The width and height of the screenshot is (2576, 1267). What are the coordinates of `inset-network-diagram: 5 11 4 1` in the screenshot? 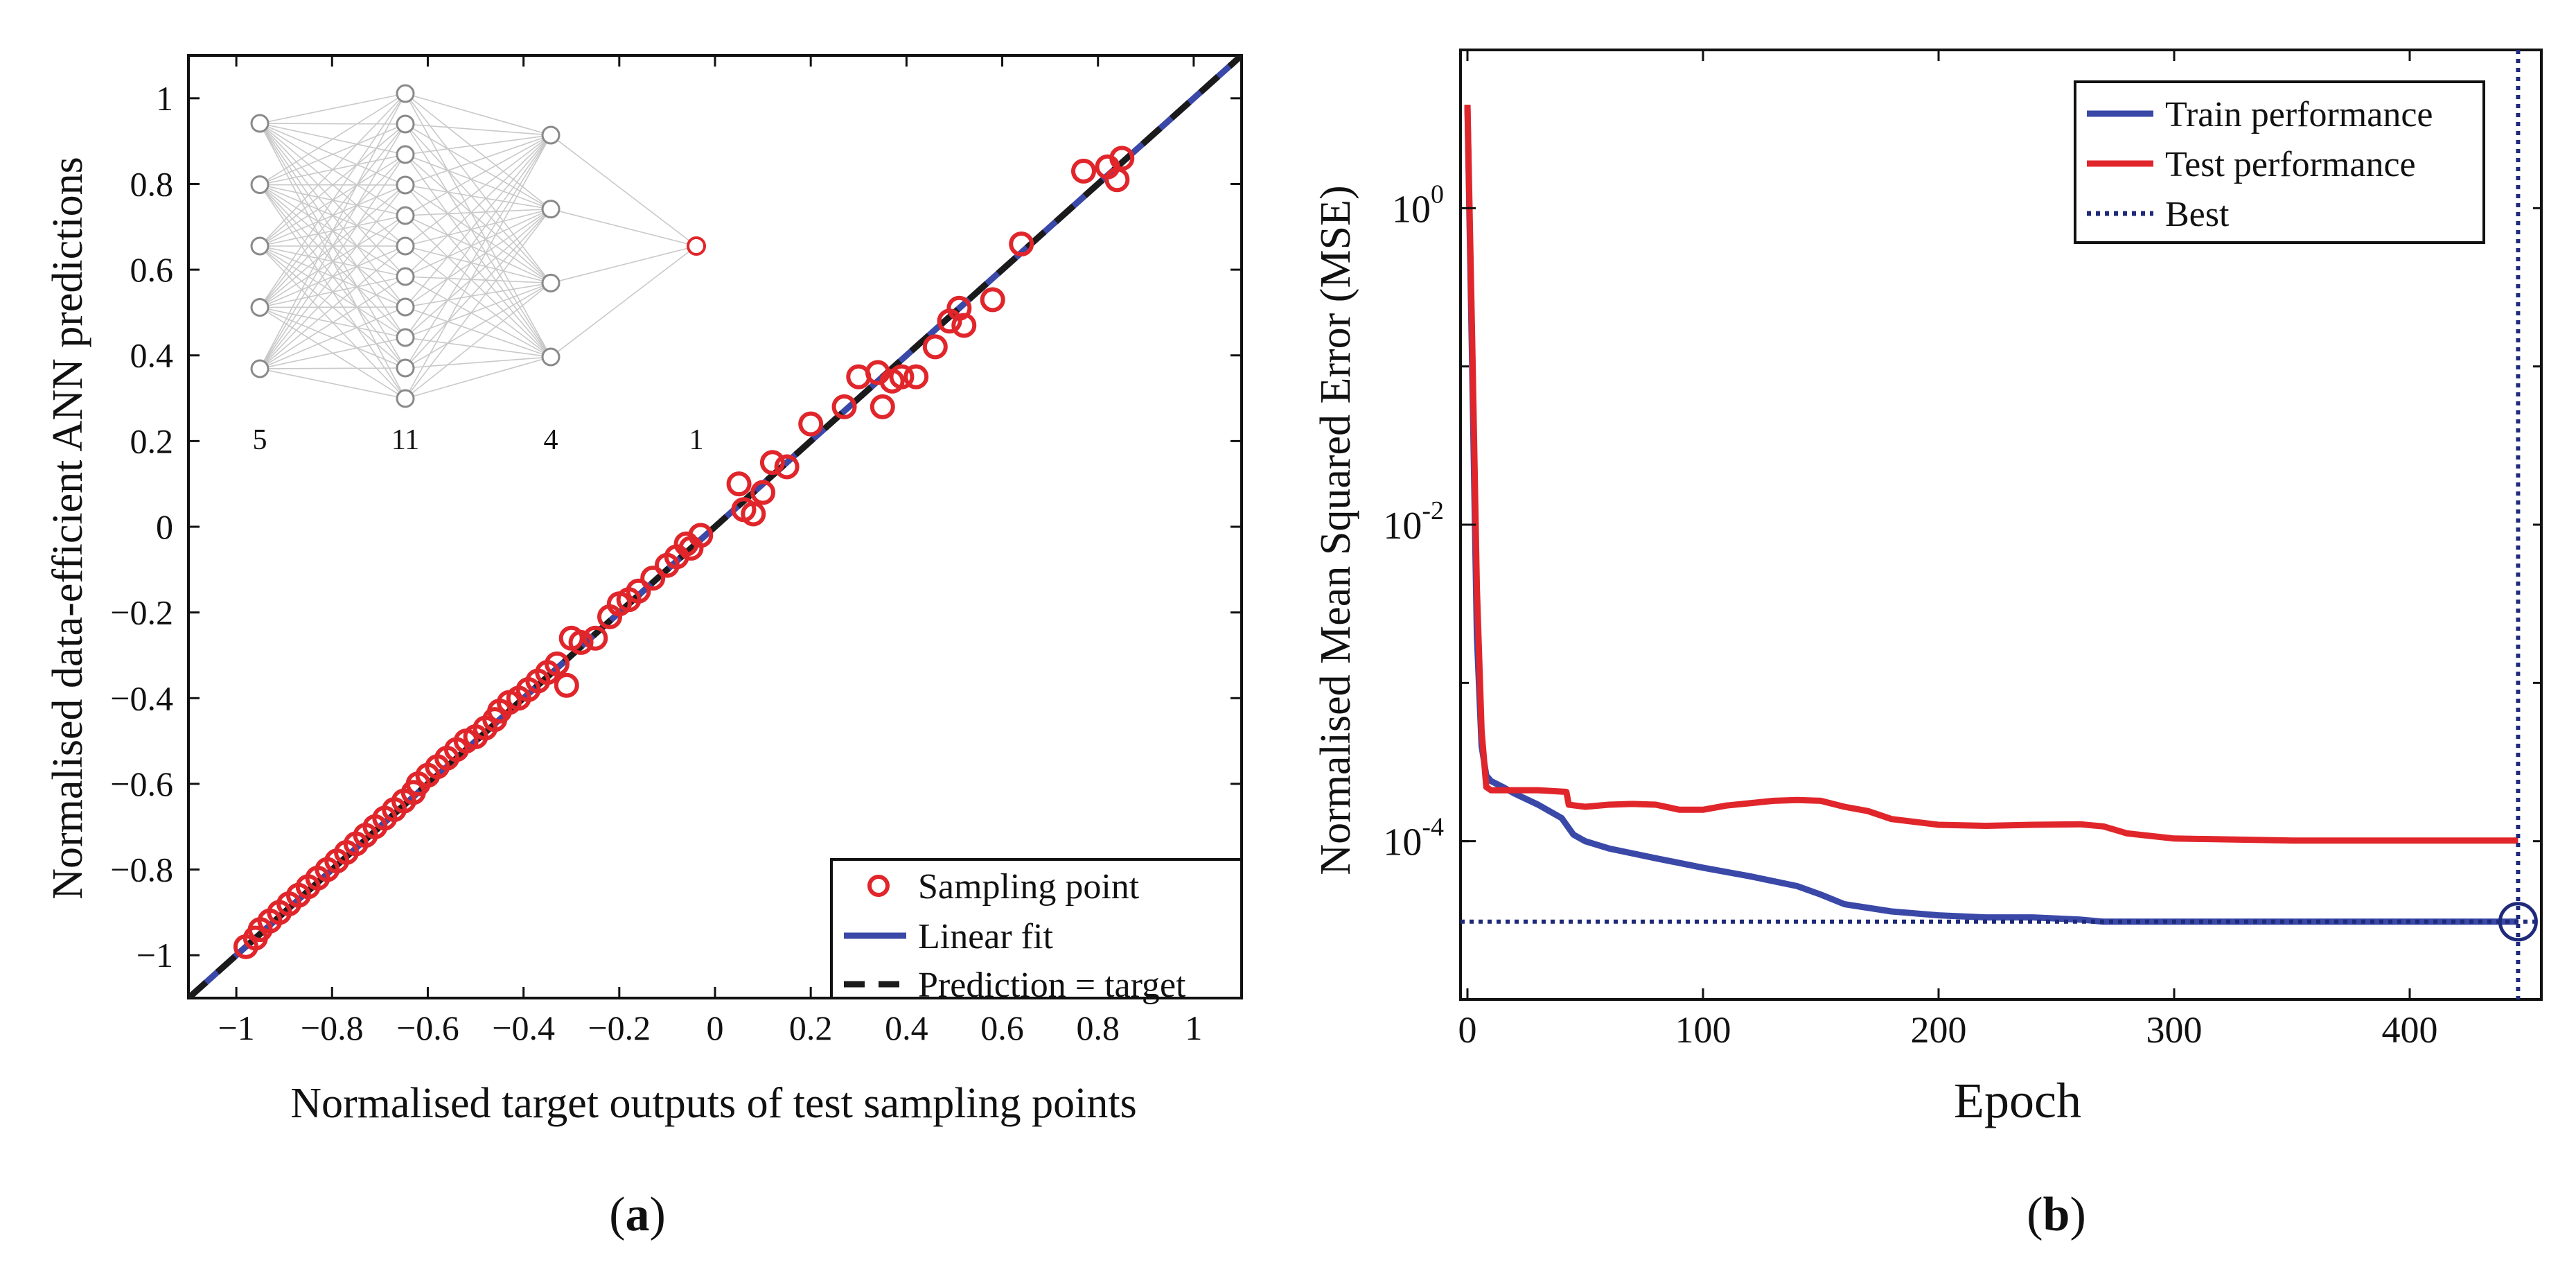 It's located at (478, 270).